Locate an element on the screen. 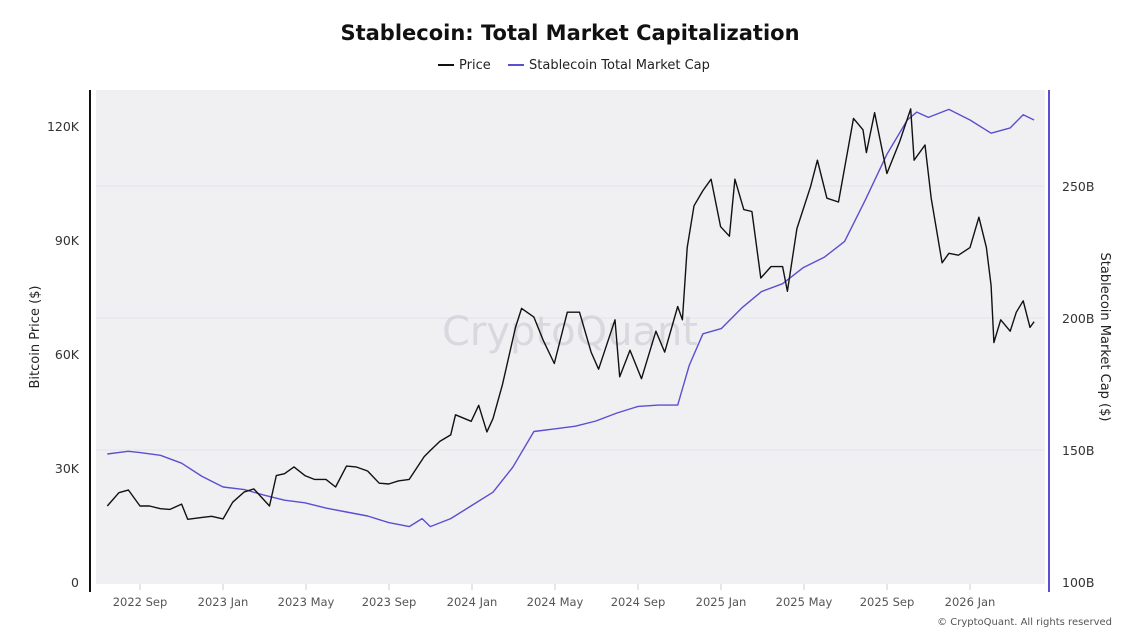 This screenshot has height=641, width=1140. right-tick-label: 200B is located at coordinates (1078, 318).